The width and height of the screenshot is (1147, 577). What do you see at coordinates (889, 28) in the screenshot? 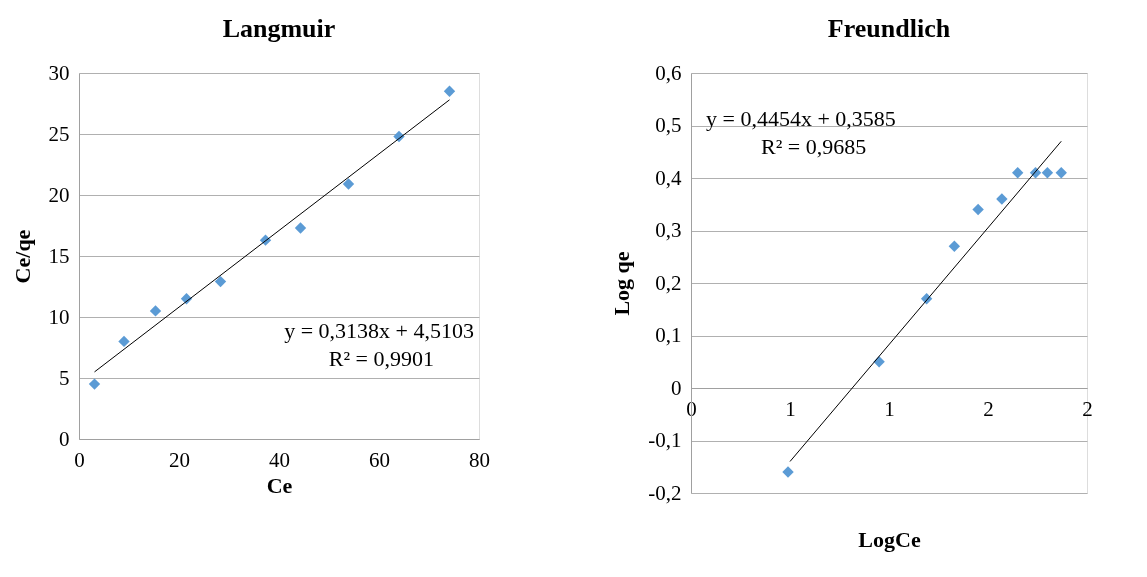
I see `chart-title: Freundlich` at bounding box center [889, 28].